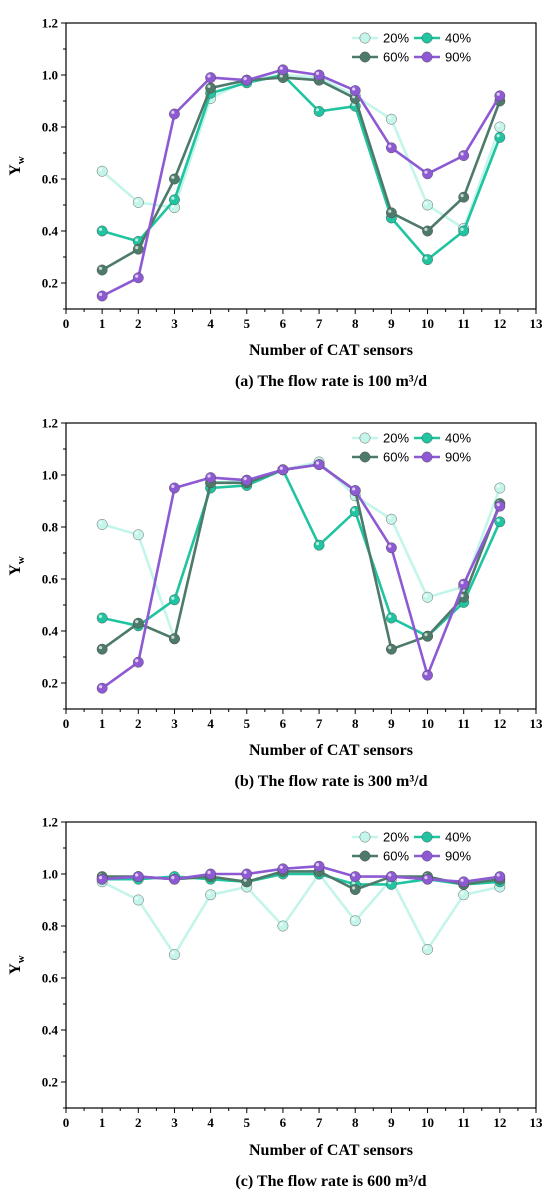 This screenshot has height=1204, width=550. I want to click on x-tick-label: 7, so click(319, 723).